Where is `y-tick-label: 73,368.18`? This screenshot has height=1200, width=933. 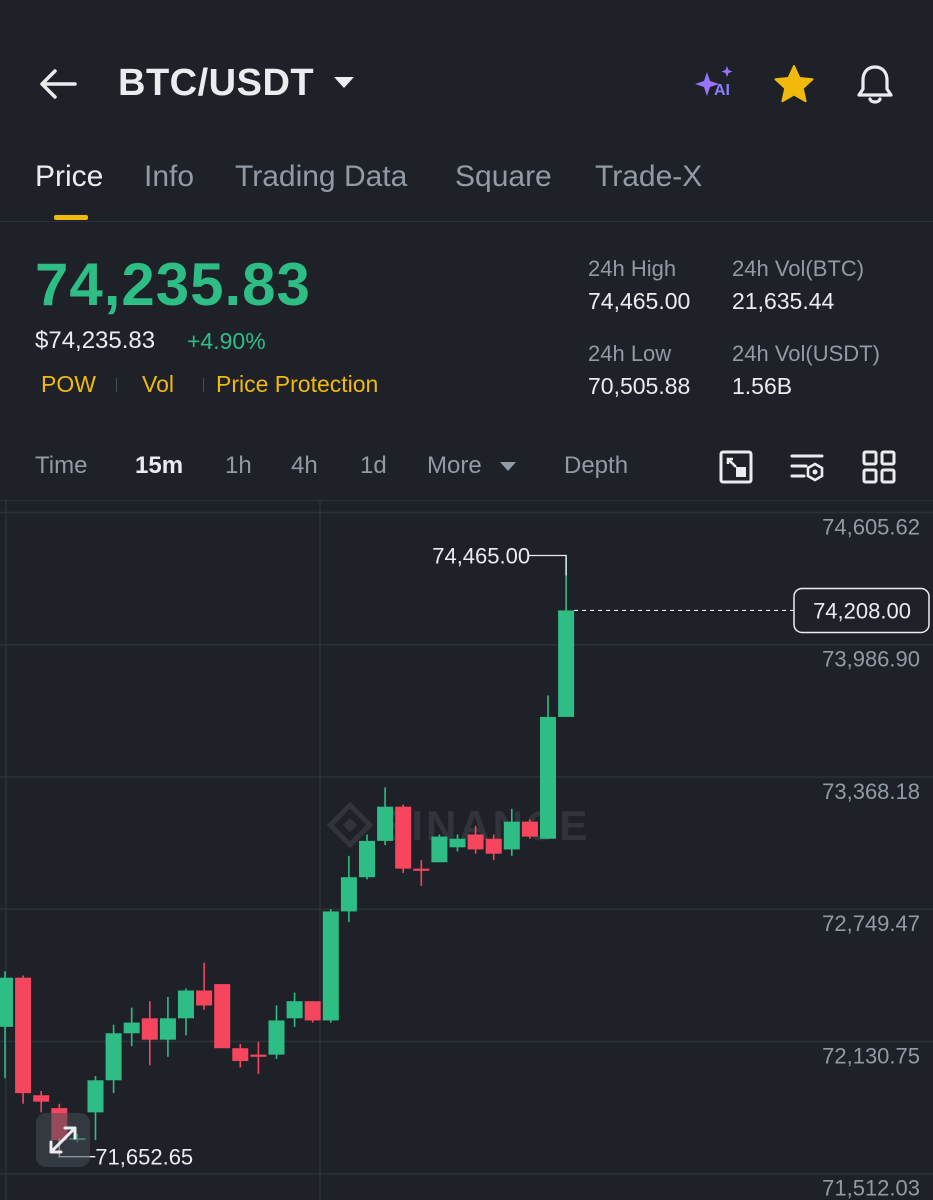
y-tick-label: 73,368.18 is located at coordinates (871, 791).